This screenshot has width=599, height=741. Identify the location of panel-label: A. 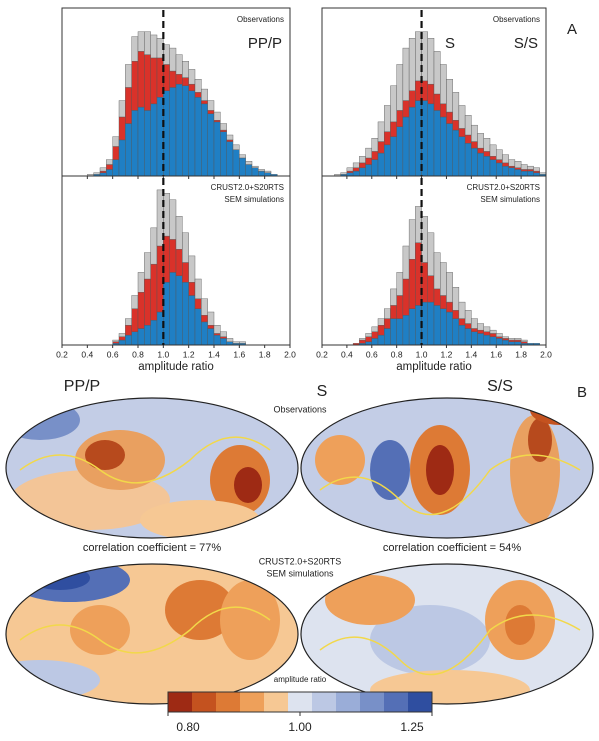
(572, 29).